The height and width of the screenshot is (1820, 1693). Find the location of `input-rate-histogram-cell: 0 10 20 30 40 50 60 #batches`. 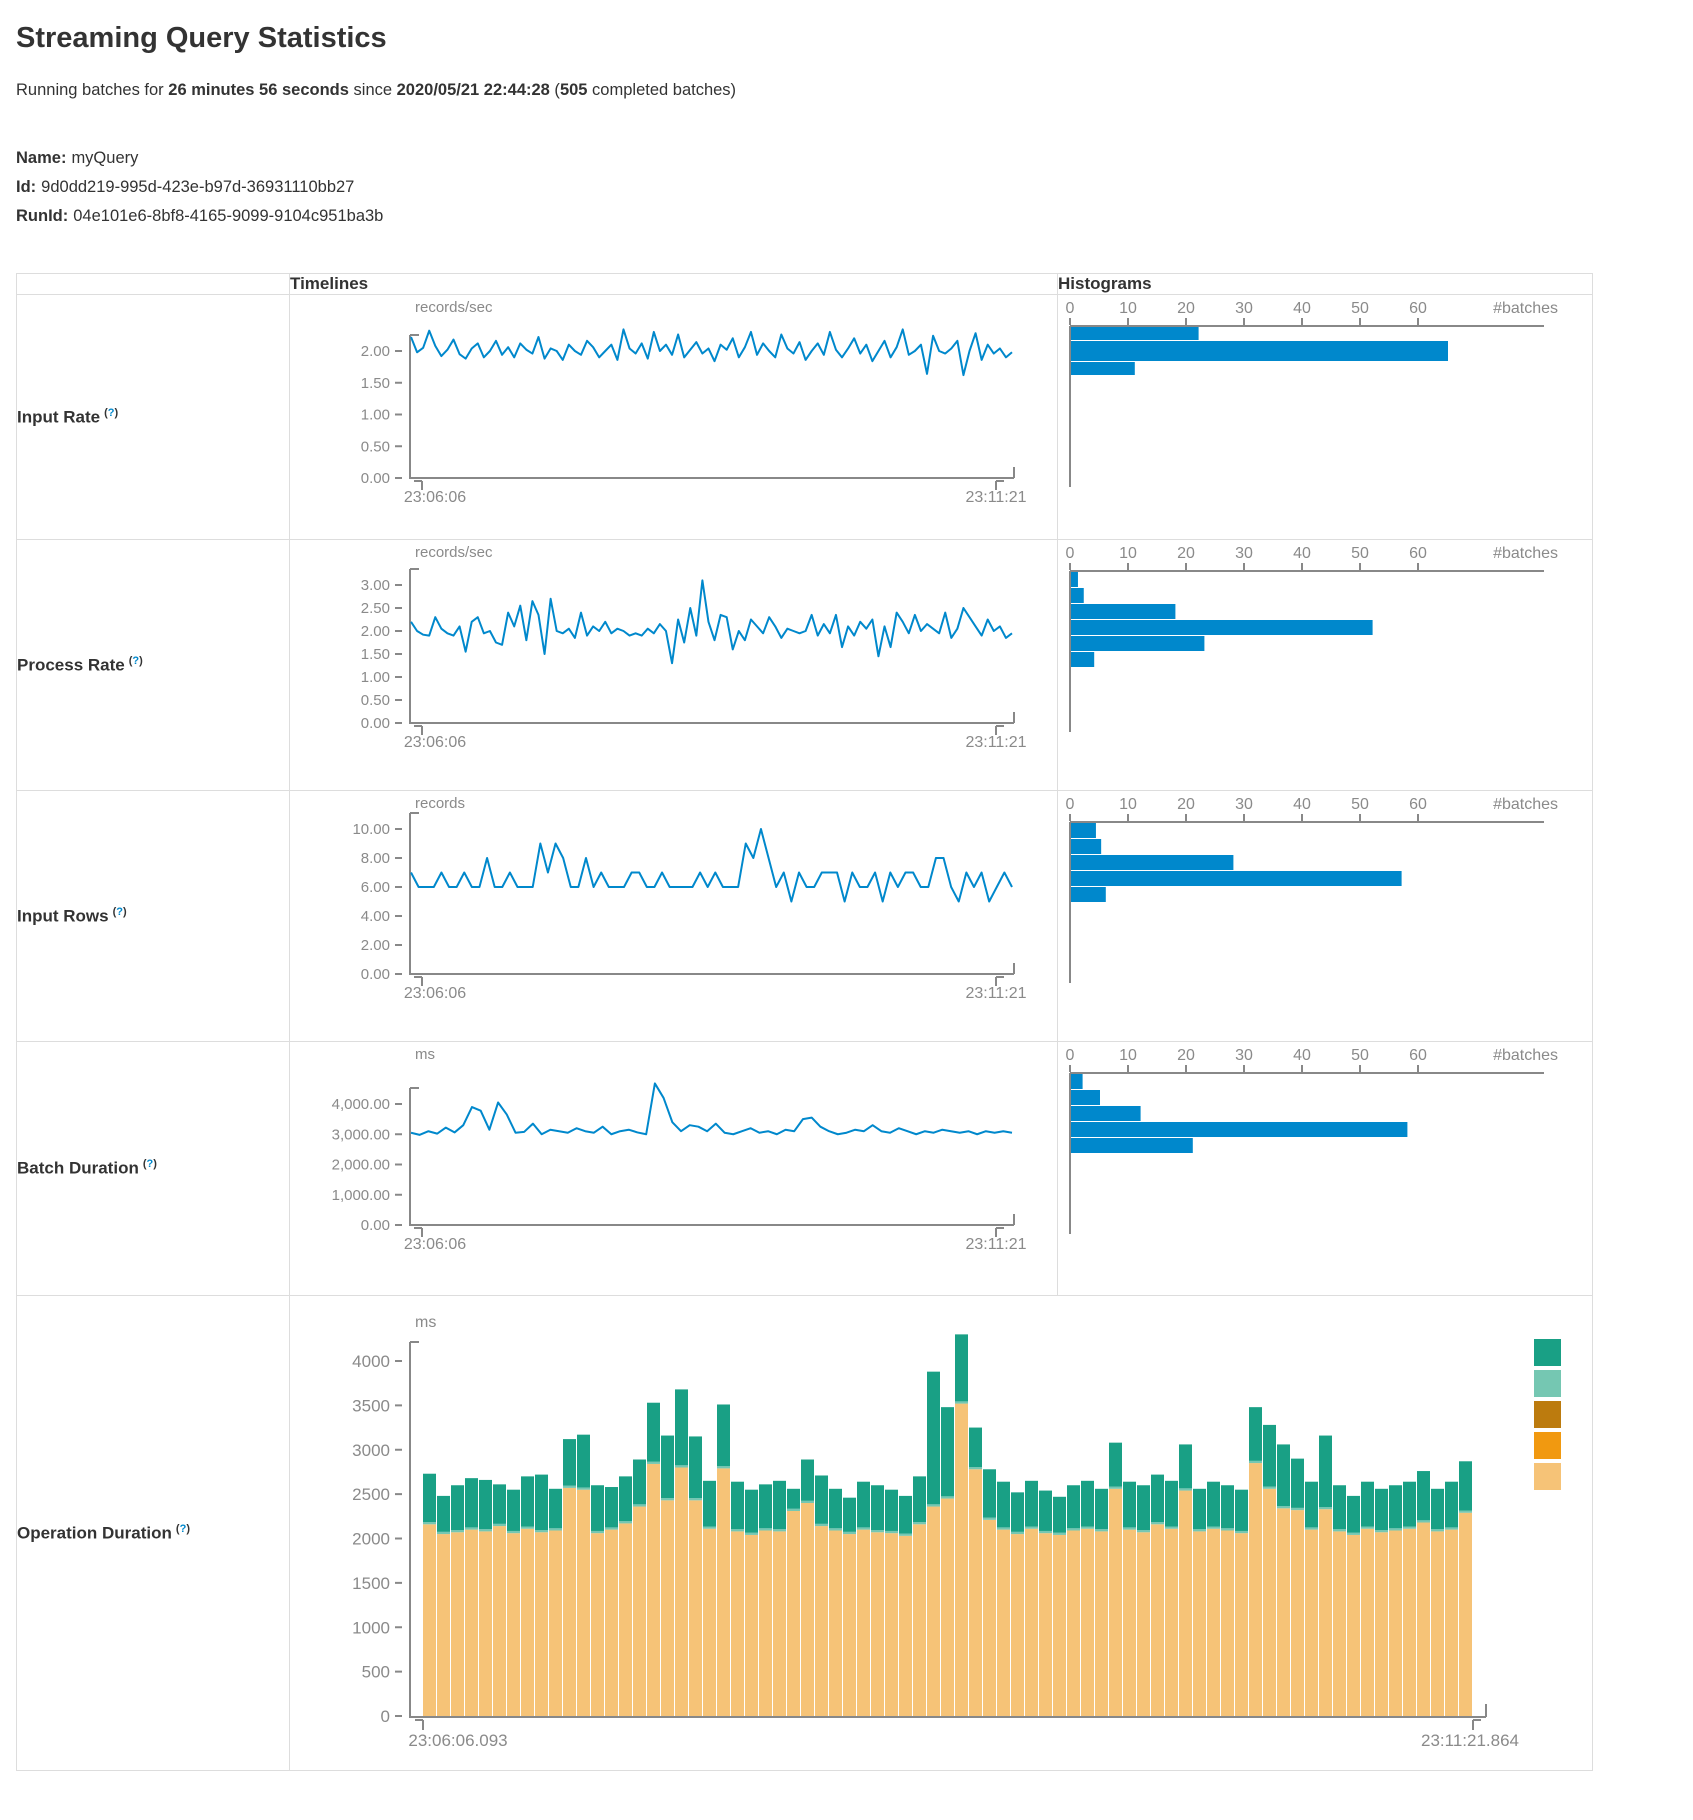

input-rate-histogram-cell: 0 10 20 30 40 50 60 #batches is located at coordinates (1325, 417).